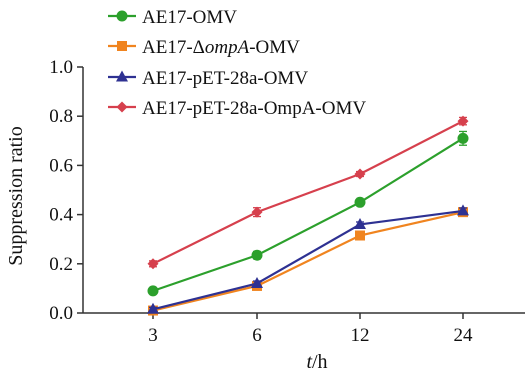 The width and height of the screenshot is (531, 376). I want to click on x-tick-label: 24, so click(464, 335).